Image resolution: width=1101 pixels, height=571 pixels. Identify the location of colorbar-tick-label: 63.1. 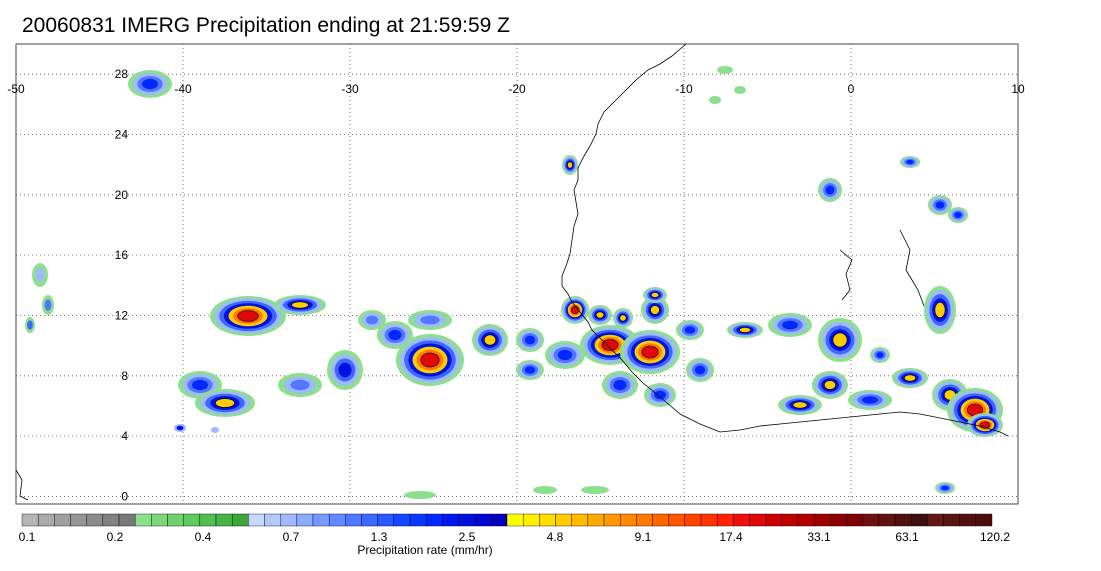
(907, 537).